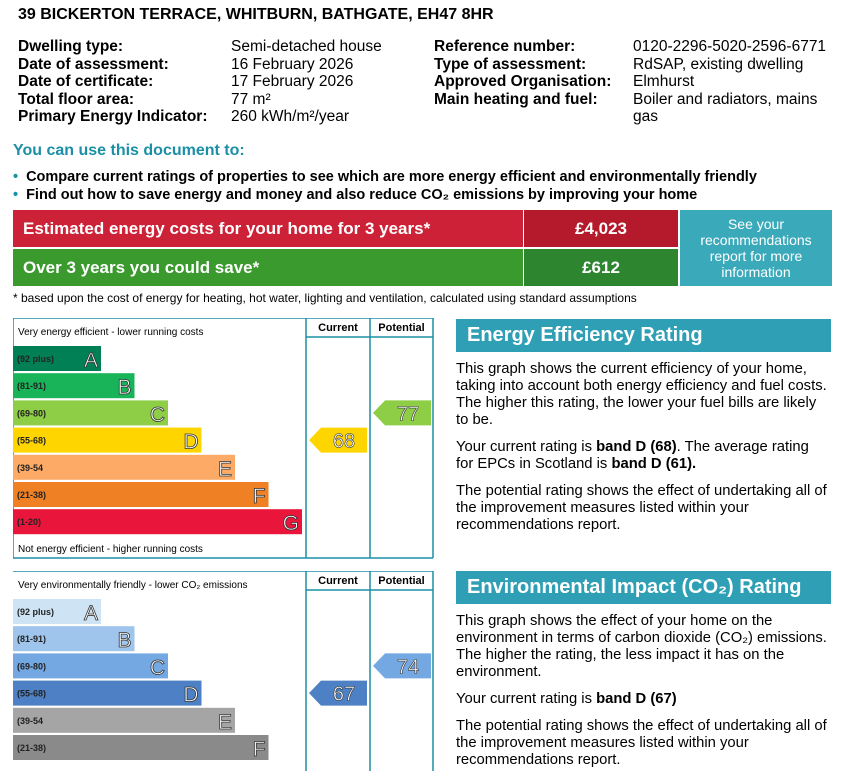 The image size is (855, 771). What do you see at coordinates (200, 100) in the screenshot?
I see `detail-row: Total floor area: 77 m²` at bounding box center [200, 100].